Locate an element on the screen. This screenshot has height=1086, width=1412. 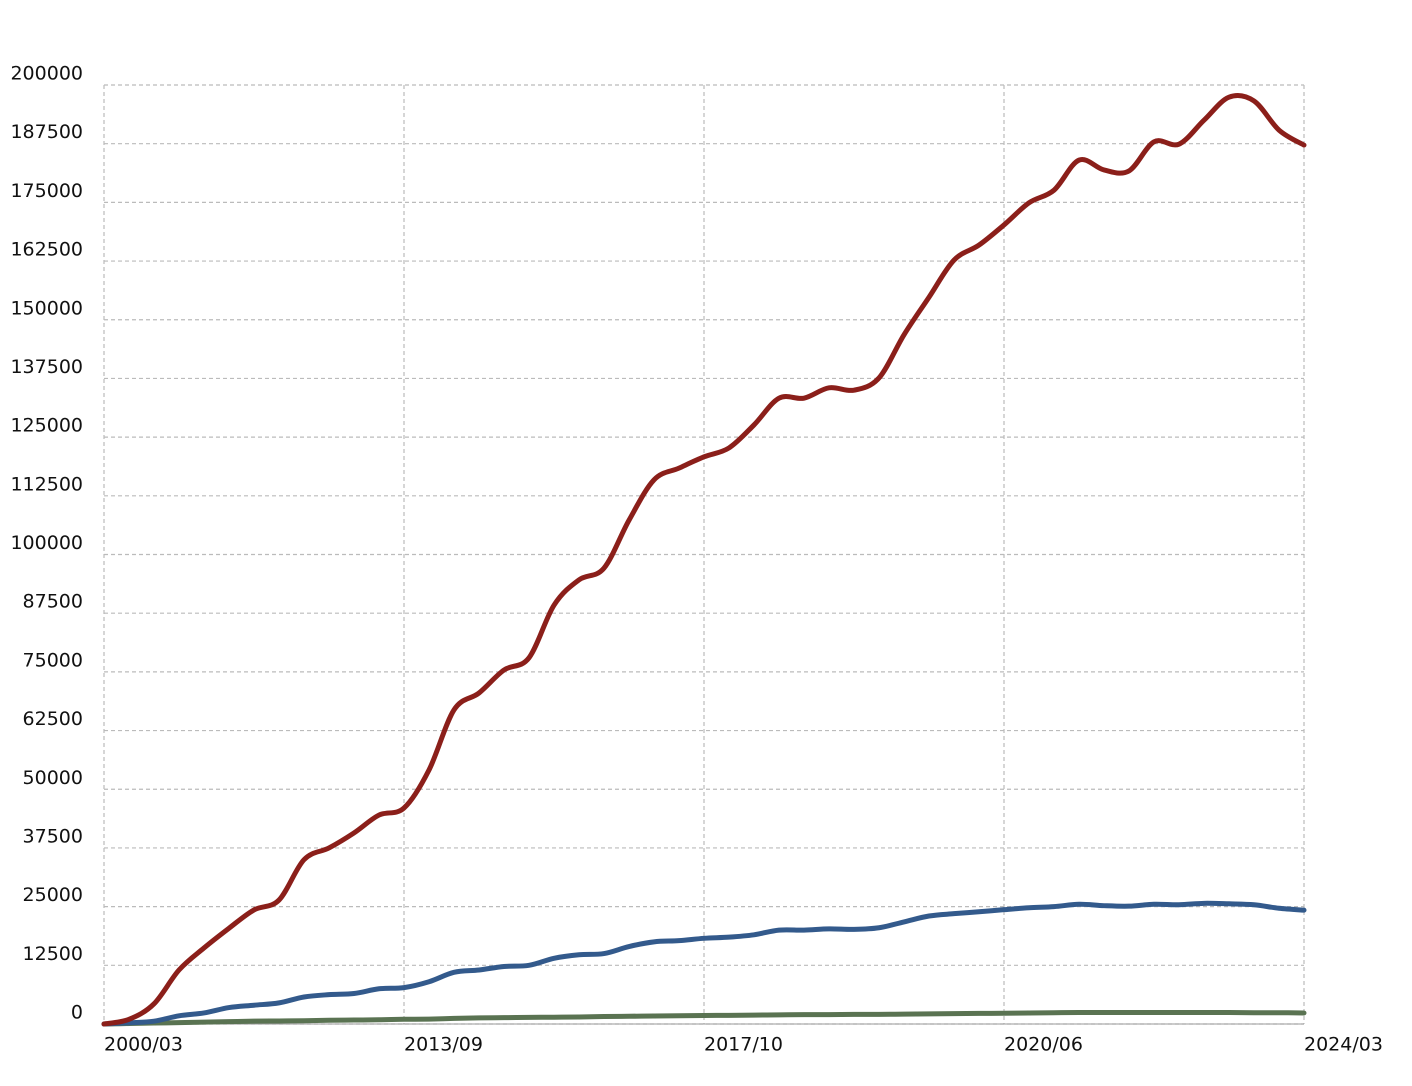
y-tick-label: 87500 is located at coordinates (53, 602).